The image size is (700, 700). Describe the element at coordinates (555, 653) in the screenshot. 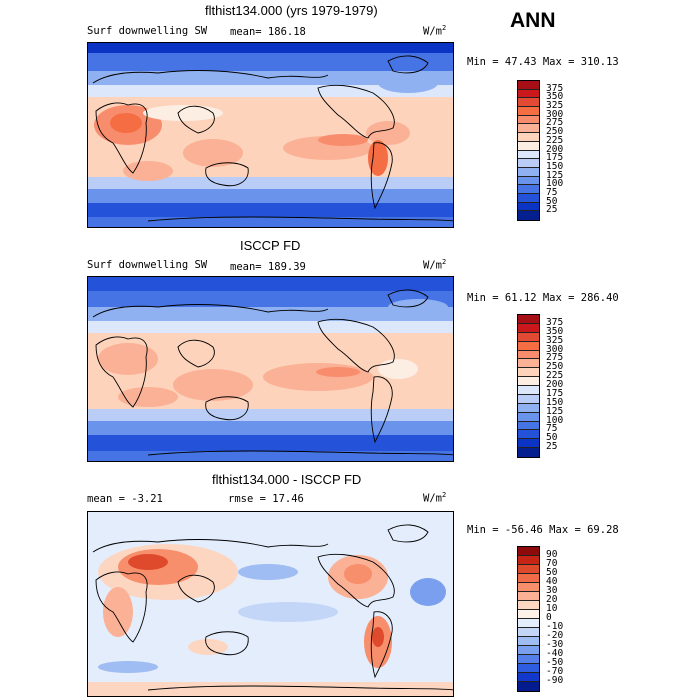

I see `colorbar-tick-label: -40` at that location.